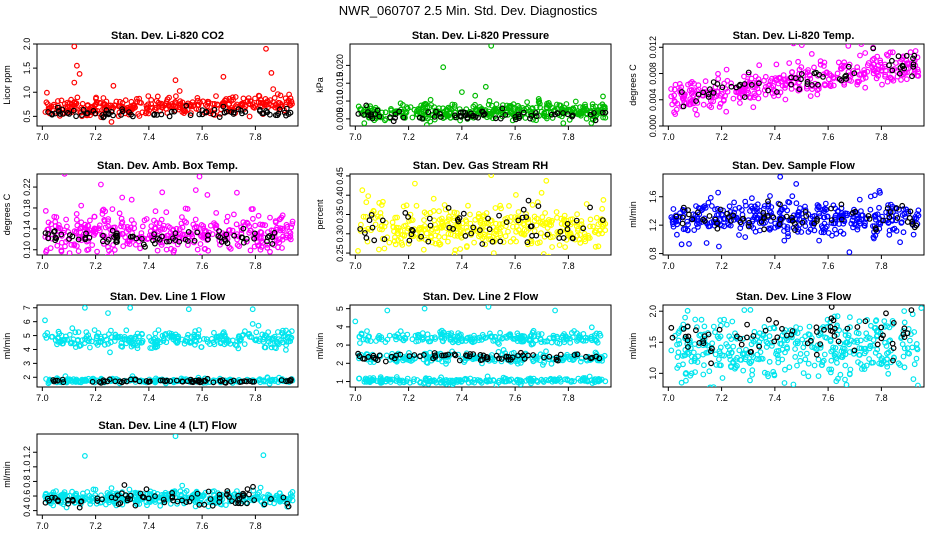  Describe the element at coordinates (653, 373) in the screenshot. I see `y-tick-label: 1.0` at that location.